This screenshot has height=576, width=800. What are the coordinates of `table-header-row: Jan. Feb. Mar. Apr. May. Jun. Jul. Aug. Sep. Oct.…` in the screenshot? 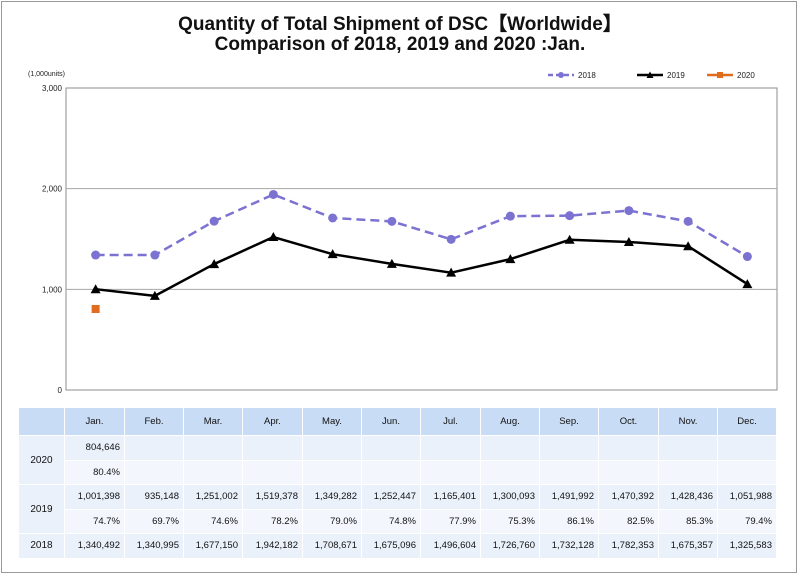 It's located at (397, 421).